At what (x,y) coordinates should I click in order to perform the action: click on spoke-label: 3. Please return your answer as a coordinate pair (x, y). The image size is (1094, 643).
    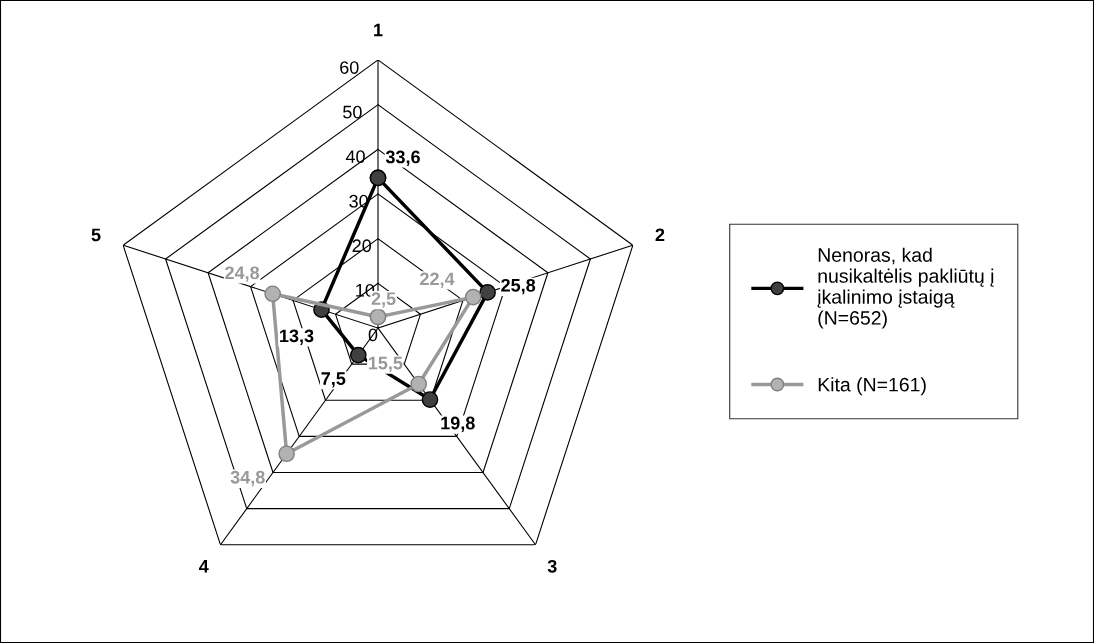
    Looking at the image, I should click on (552, 566).